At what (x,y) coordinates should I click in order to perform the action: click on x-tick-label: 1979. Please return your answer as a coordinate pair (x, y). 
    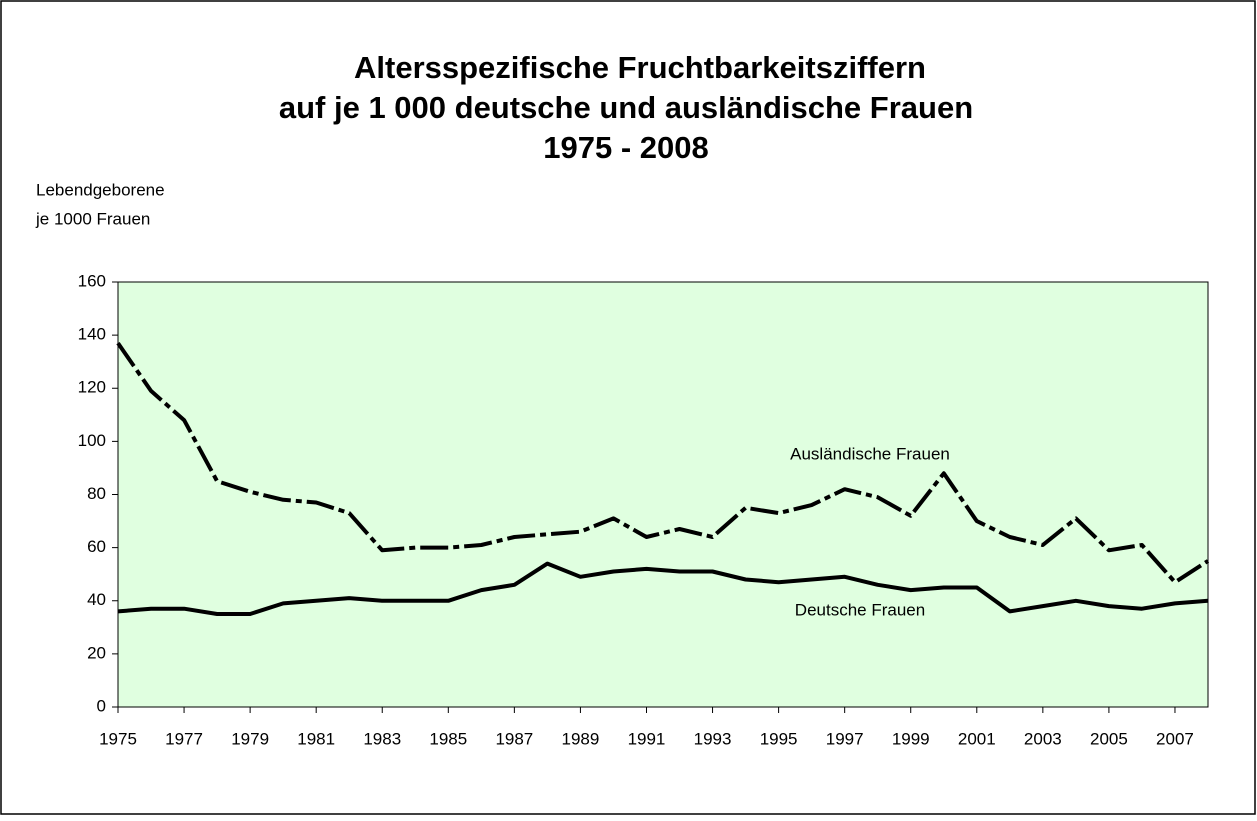
    Looking at the image, I should click on (250, 738).